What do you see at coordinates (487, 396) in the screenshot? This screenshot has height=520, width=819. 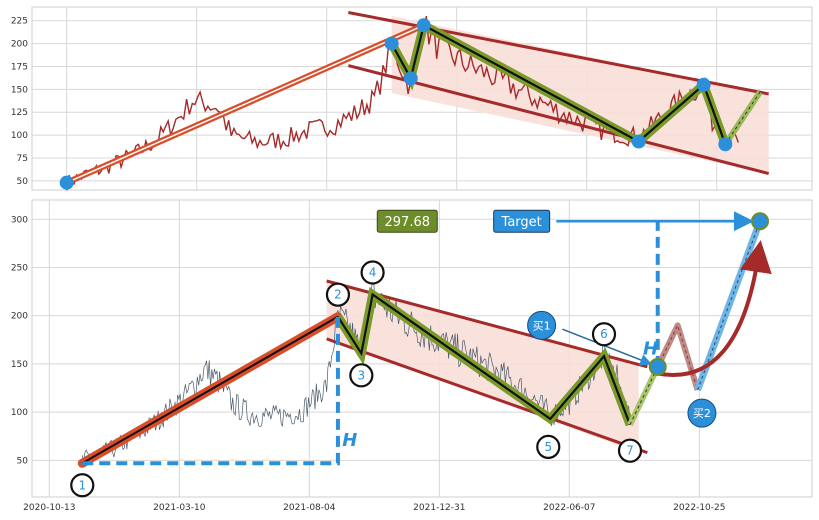 I see `bottom-channel-lower` at bounding box center [487, 396].